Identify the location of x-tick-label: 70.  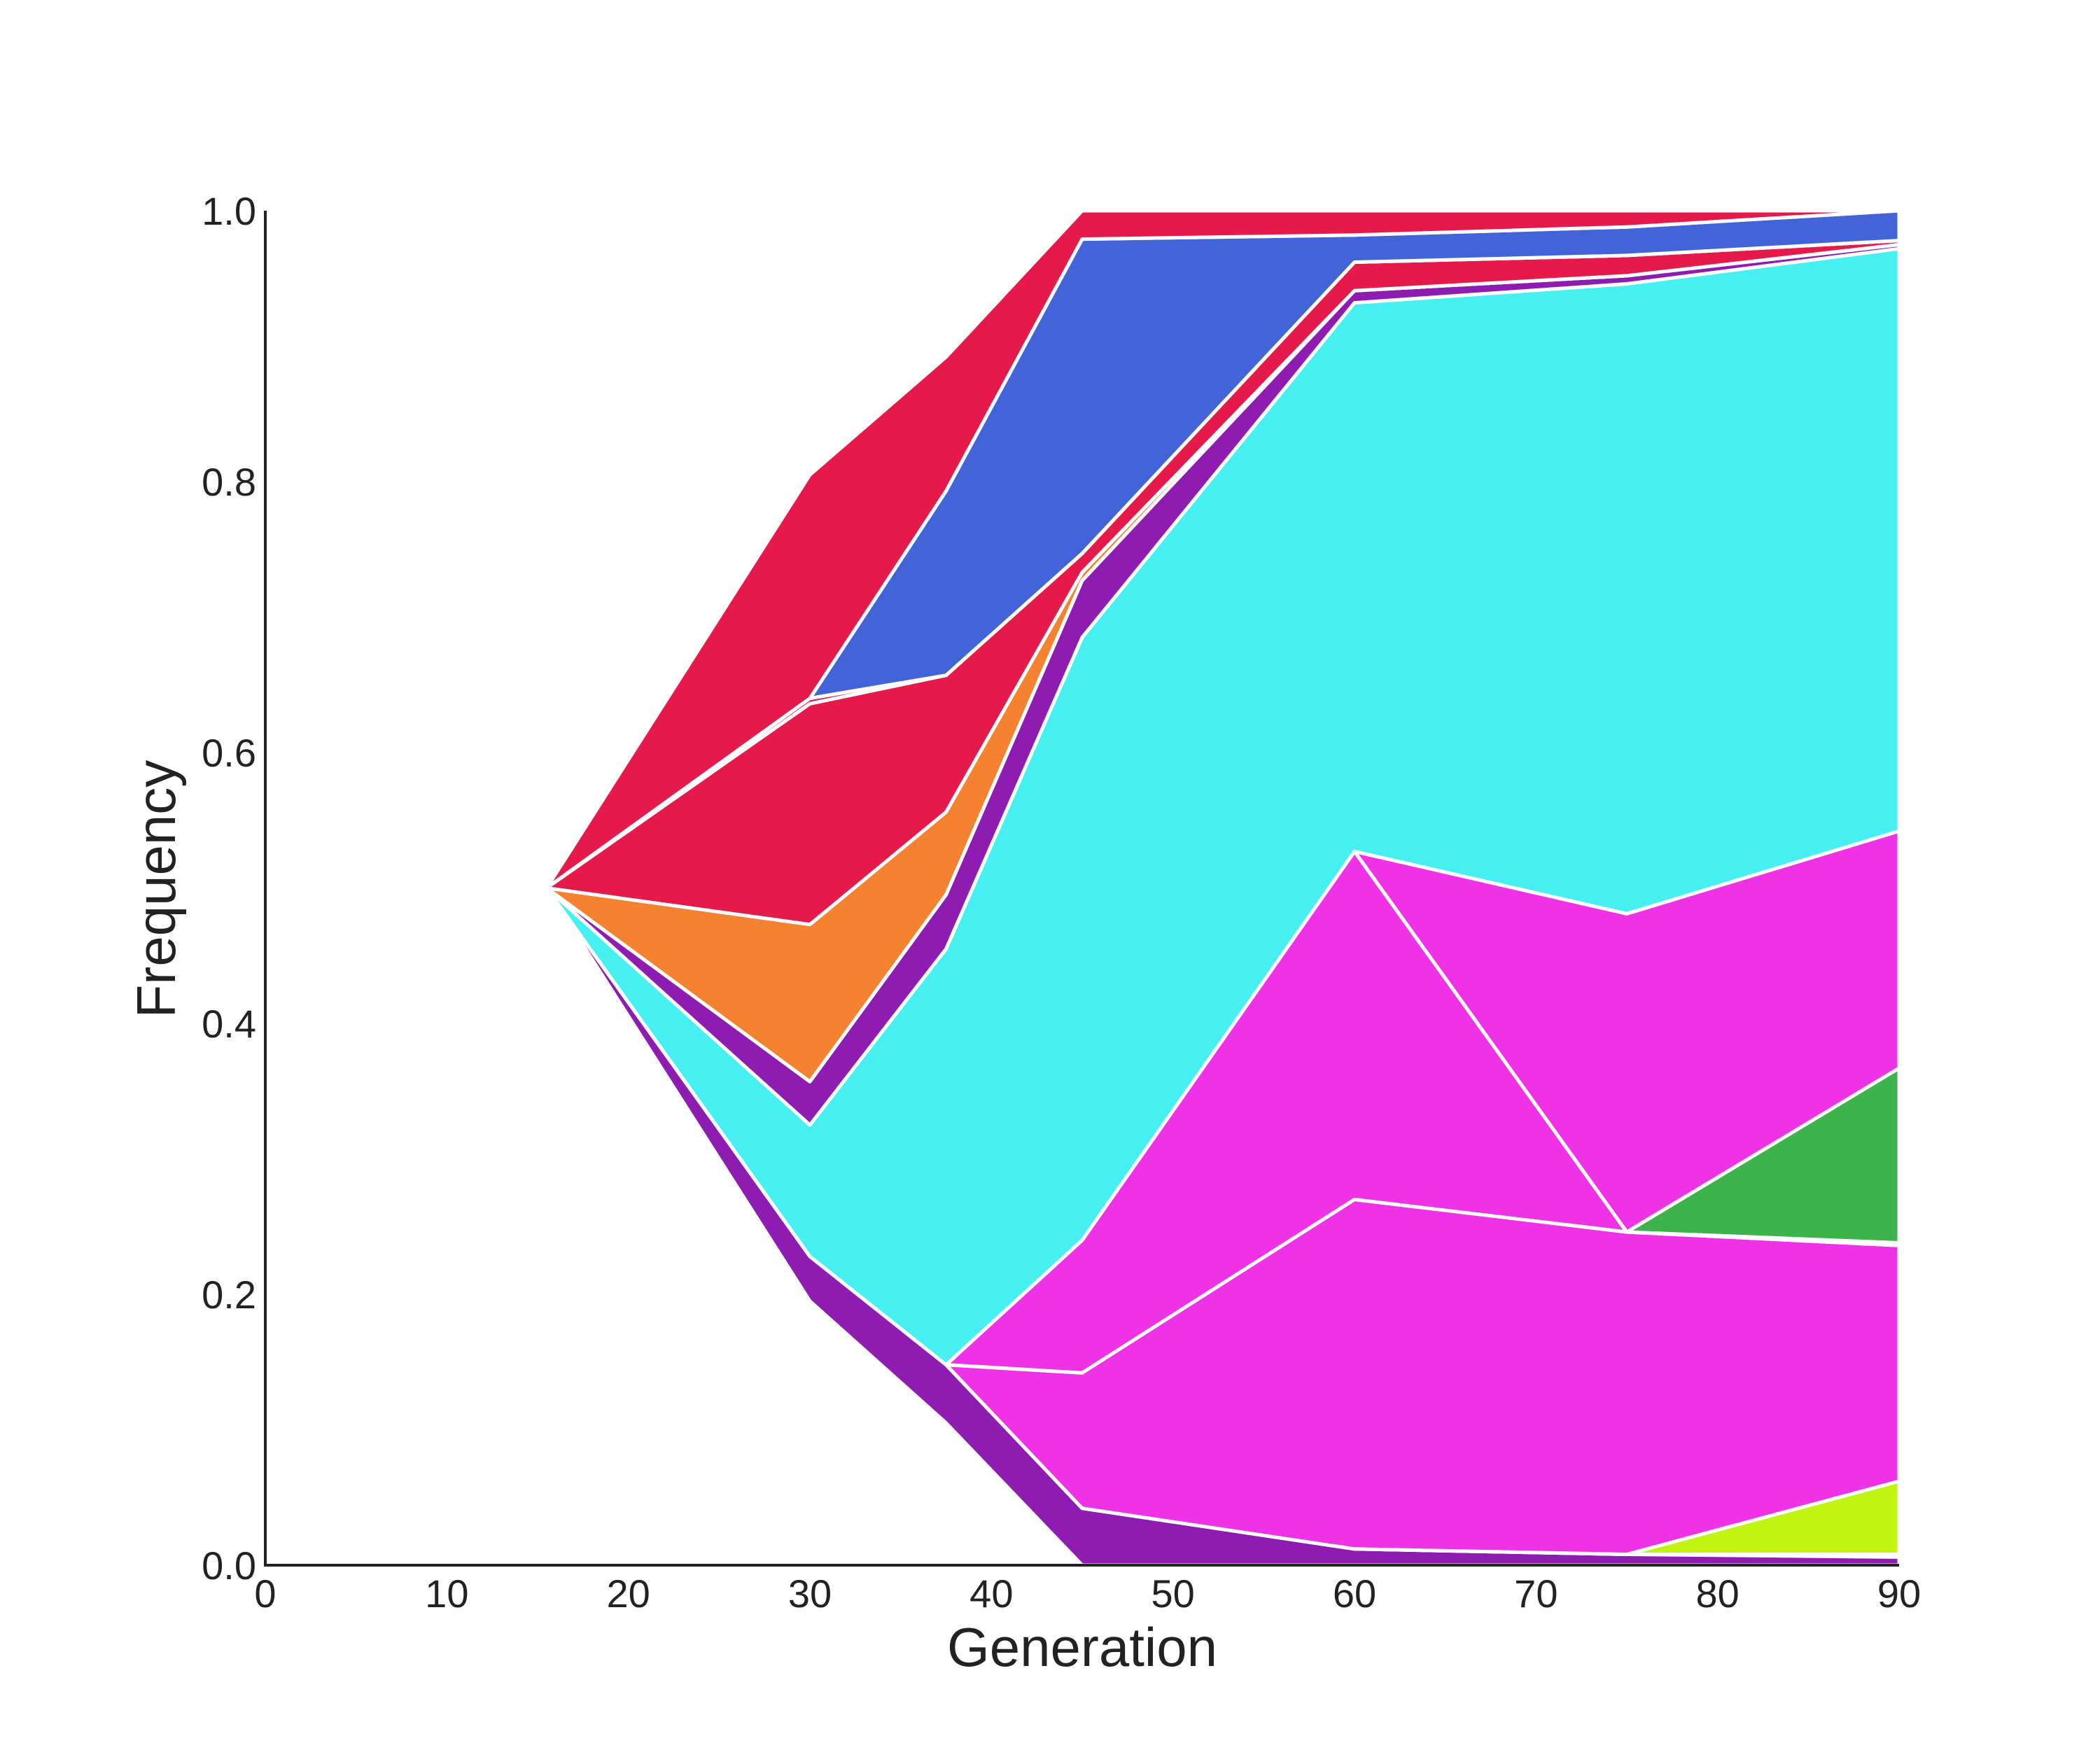
(1536, 1594).